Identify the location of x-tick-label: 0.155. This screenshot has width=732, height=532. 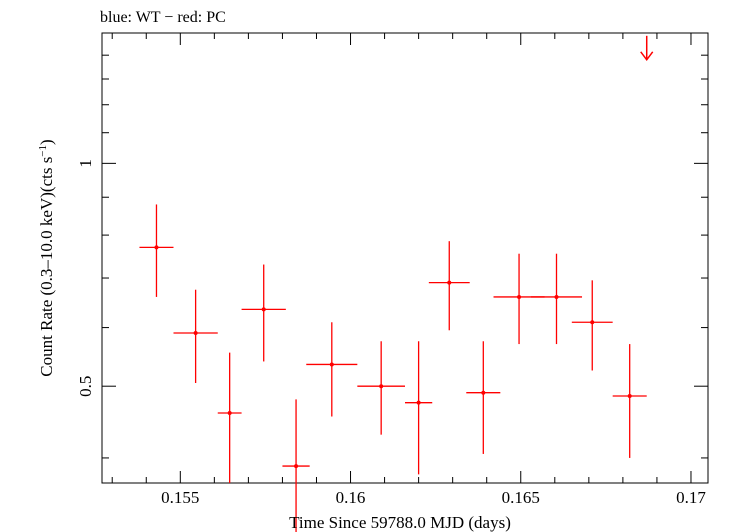
(180, 497).